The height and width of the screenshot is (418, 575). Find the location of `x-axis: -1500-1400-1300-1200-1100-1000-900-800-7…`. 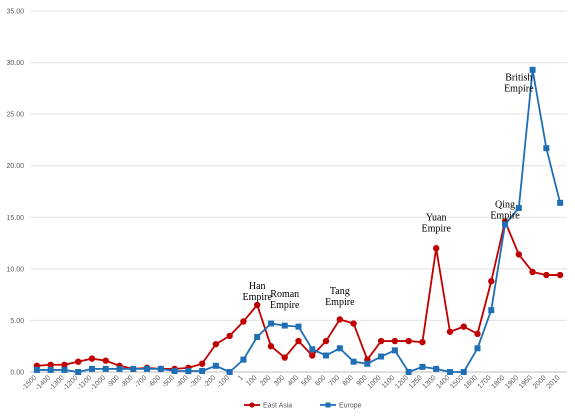

x-axis: -1500-1400-1300-1200-1100-1000-900-800-7… is located at coordinates (291, 383).